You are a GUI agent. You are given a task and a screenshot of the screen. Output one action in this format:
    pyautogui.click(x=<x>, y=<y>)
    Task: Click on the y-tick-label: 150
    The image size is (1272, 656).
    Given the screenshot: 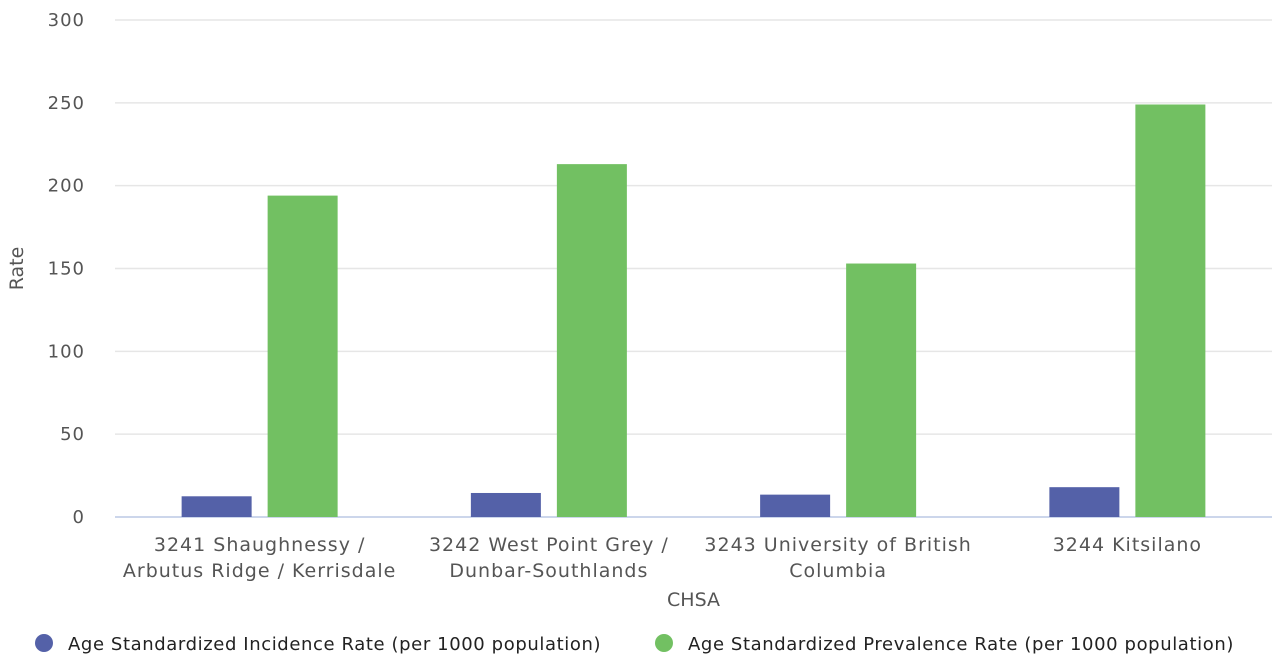 What is the action you would take?
    pyautogui.click(x=66, y=269)
    